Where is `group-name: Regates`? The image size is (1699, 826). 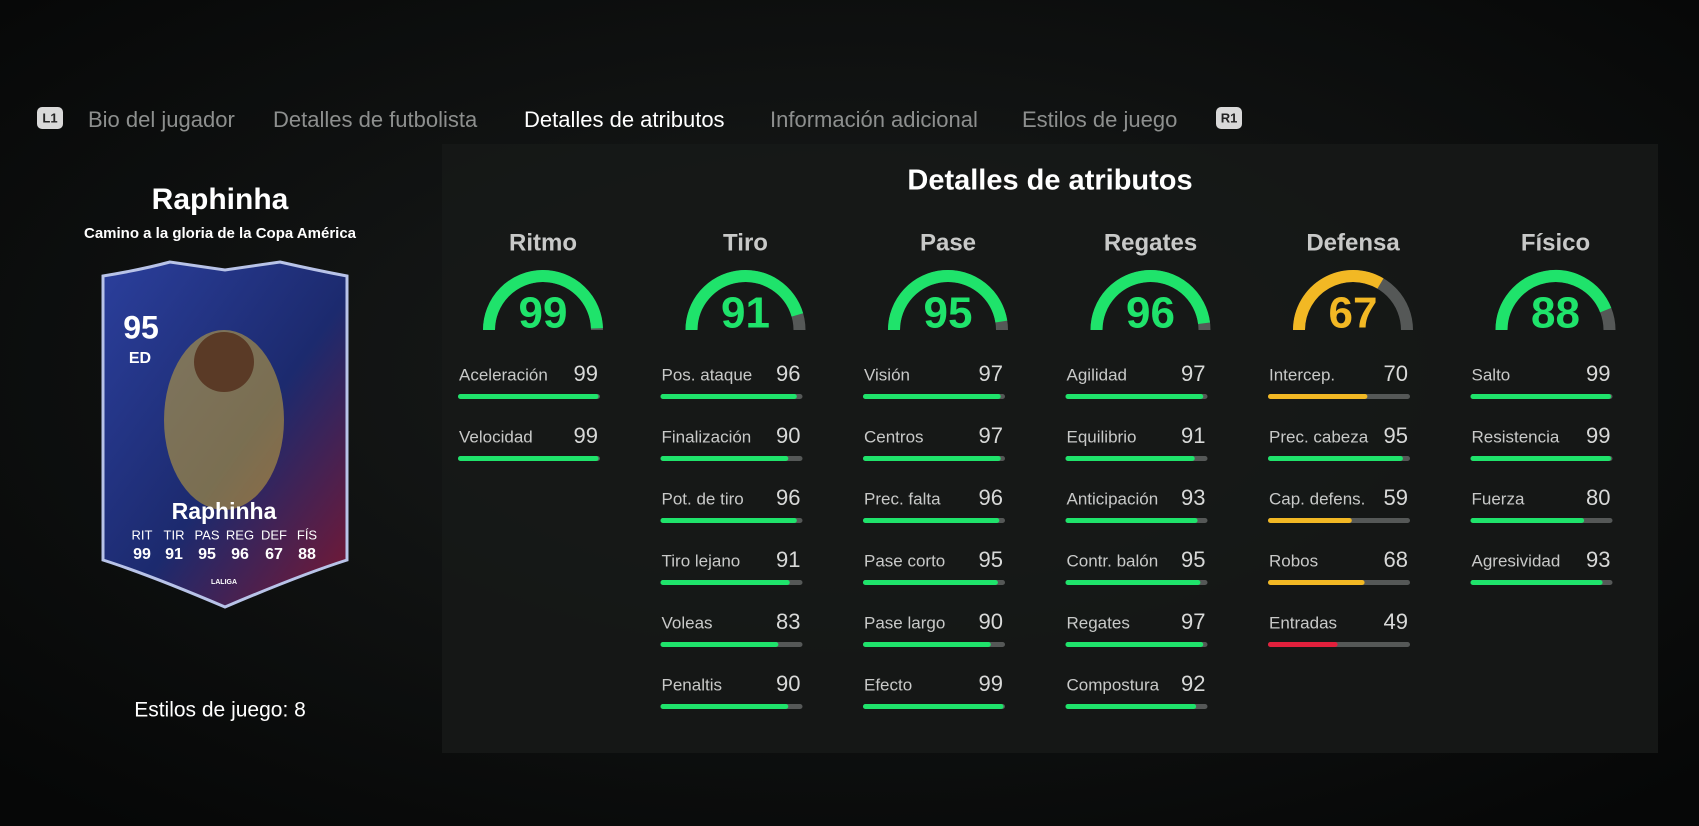
group-name: Regates is located at coordinates (1150, 242).